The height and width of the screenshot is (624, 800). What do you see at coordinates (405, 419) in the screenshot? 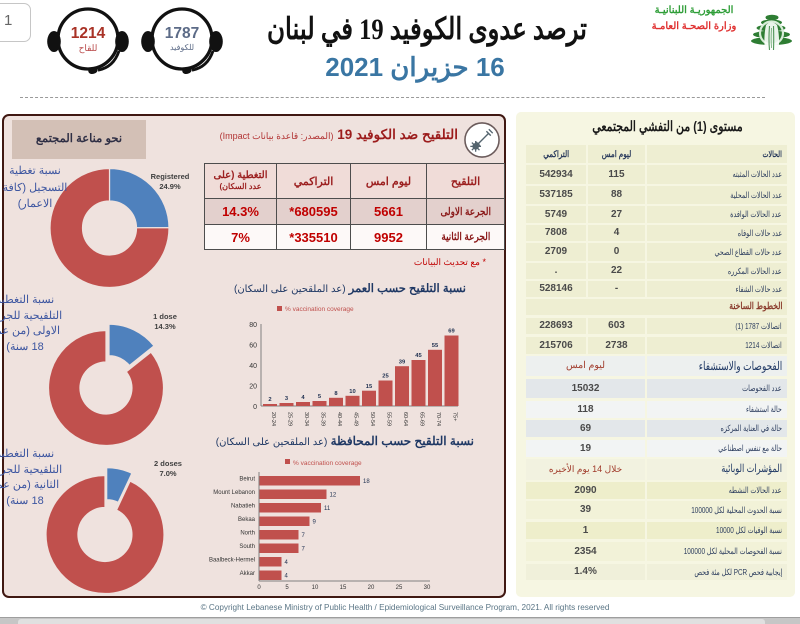
I see `svg-text: 60-64` at bounding box center [405, 419].